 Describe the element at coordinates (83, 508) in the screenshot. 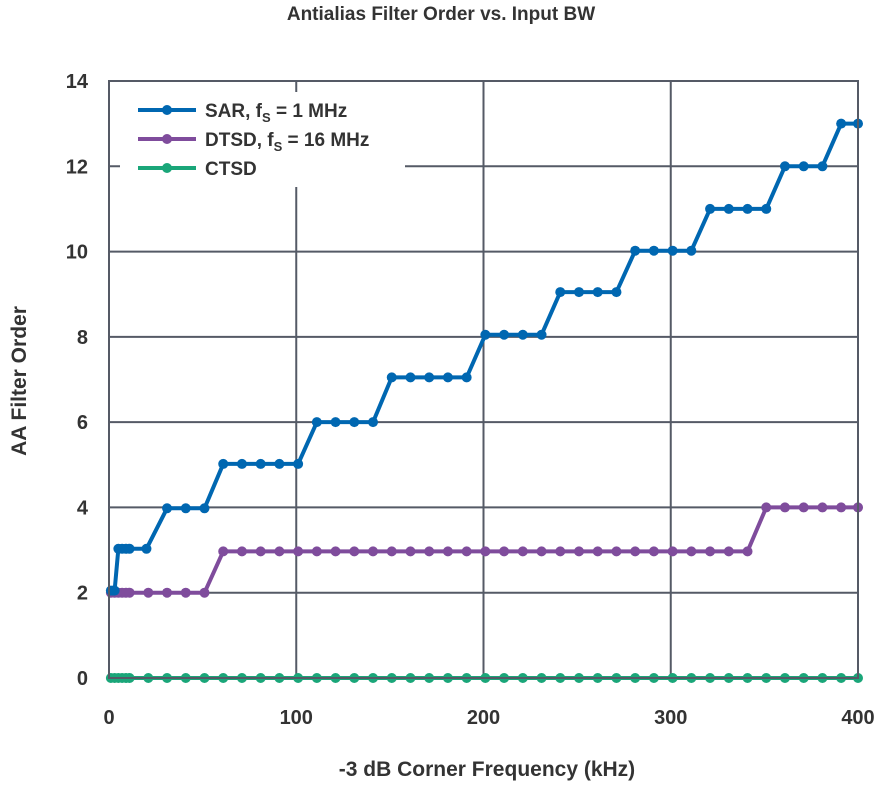

I see `y-tick-label: 4` at that location.